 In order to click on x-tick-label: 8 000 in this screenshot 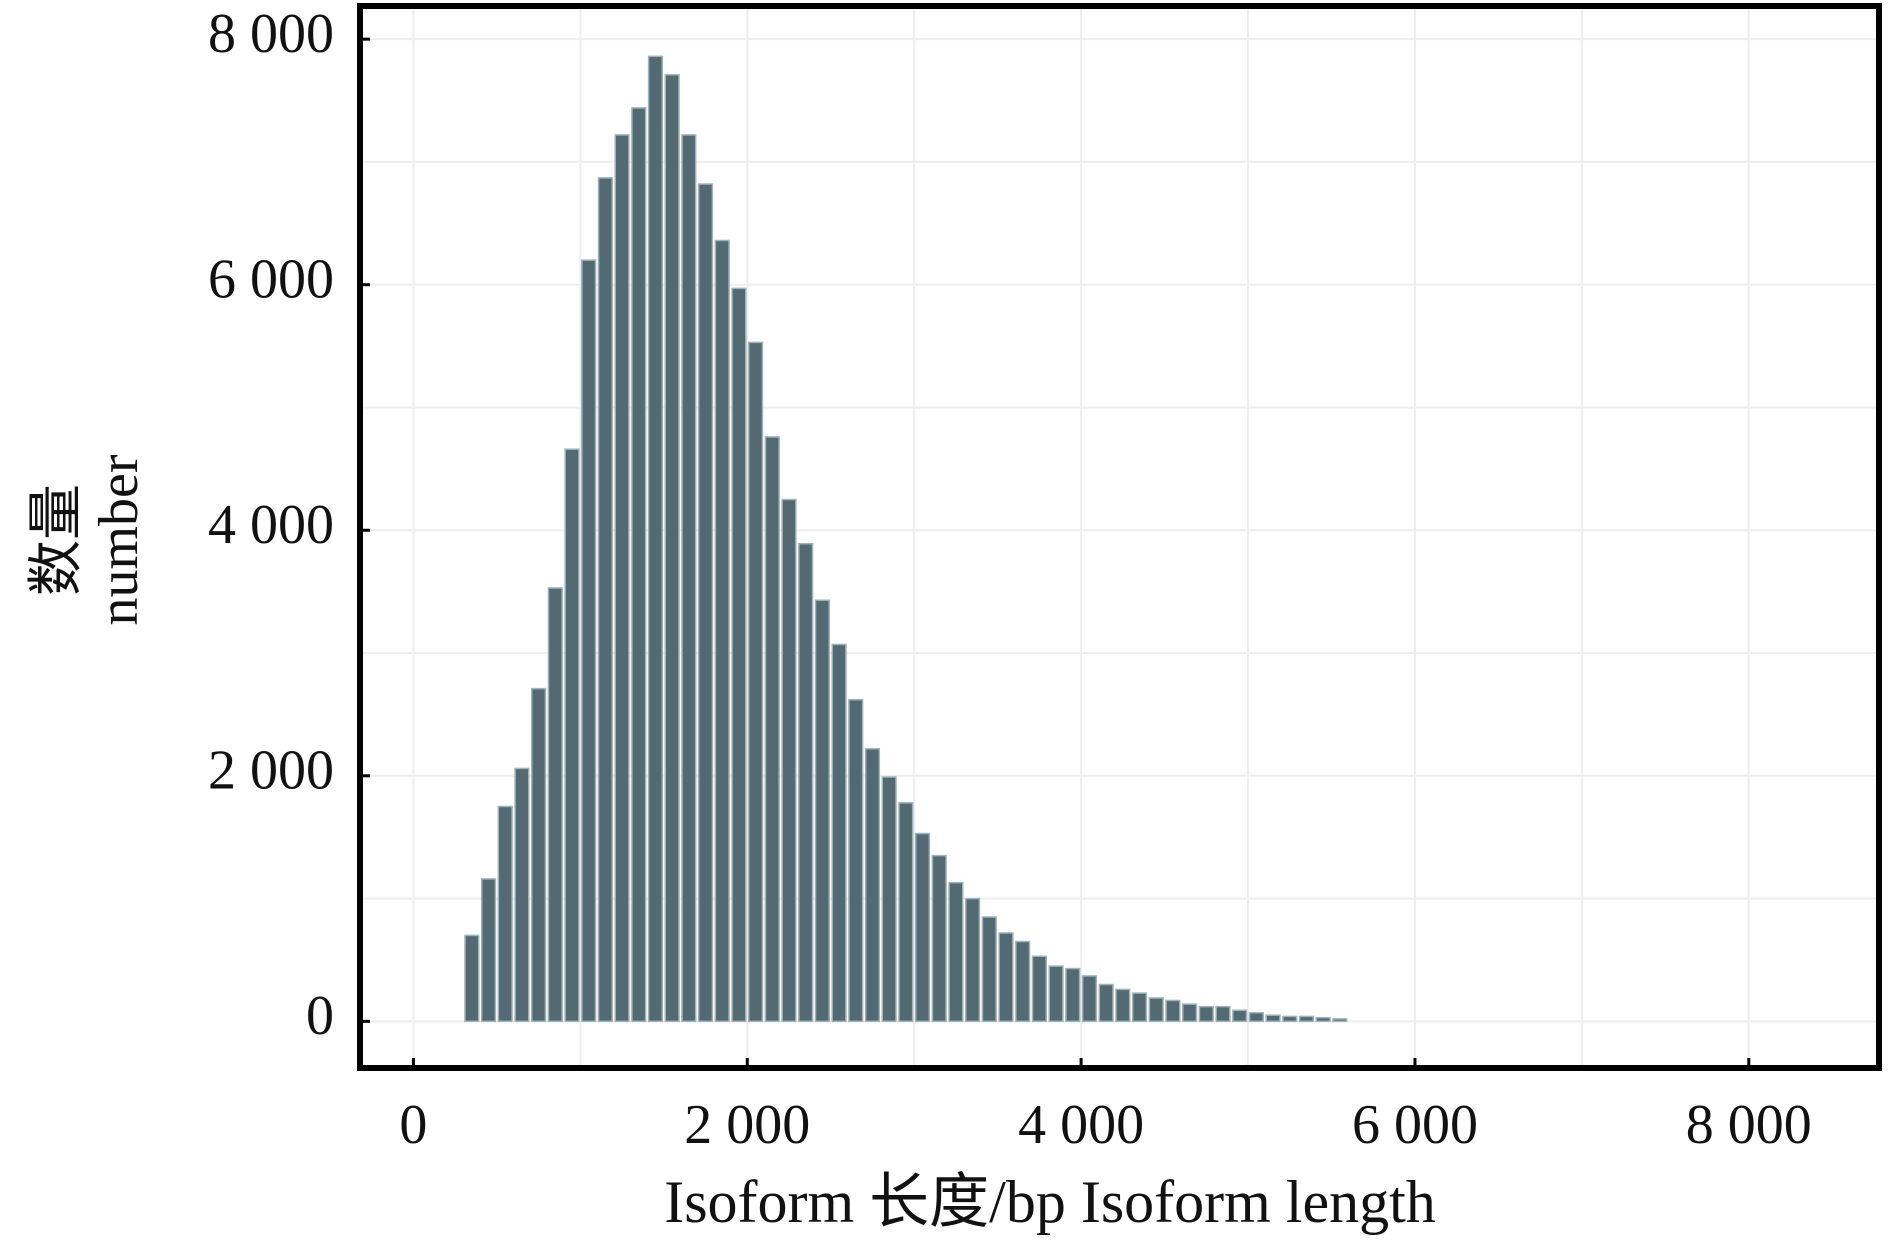, I will do `click(1749, 1125)`.